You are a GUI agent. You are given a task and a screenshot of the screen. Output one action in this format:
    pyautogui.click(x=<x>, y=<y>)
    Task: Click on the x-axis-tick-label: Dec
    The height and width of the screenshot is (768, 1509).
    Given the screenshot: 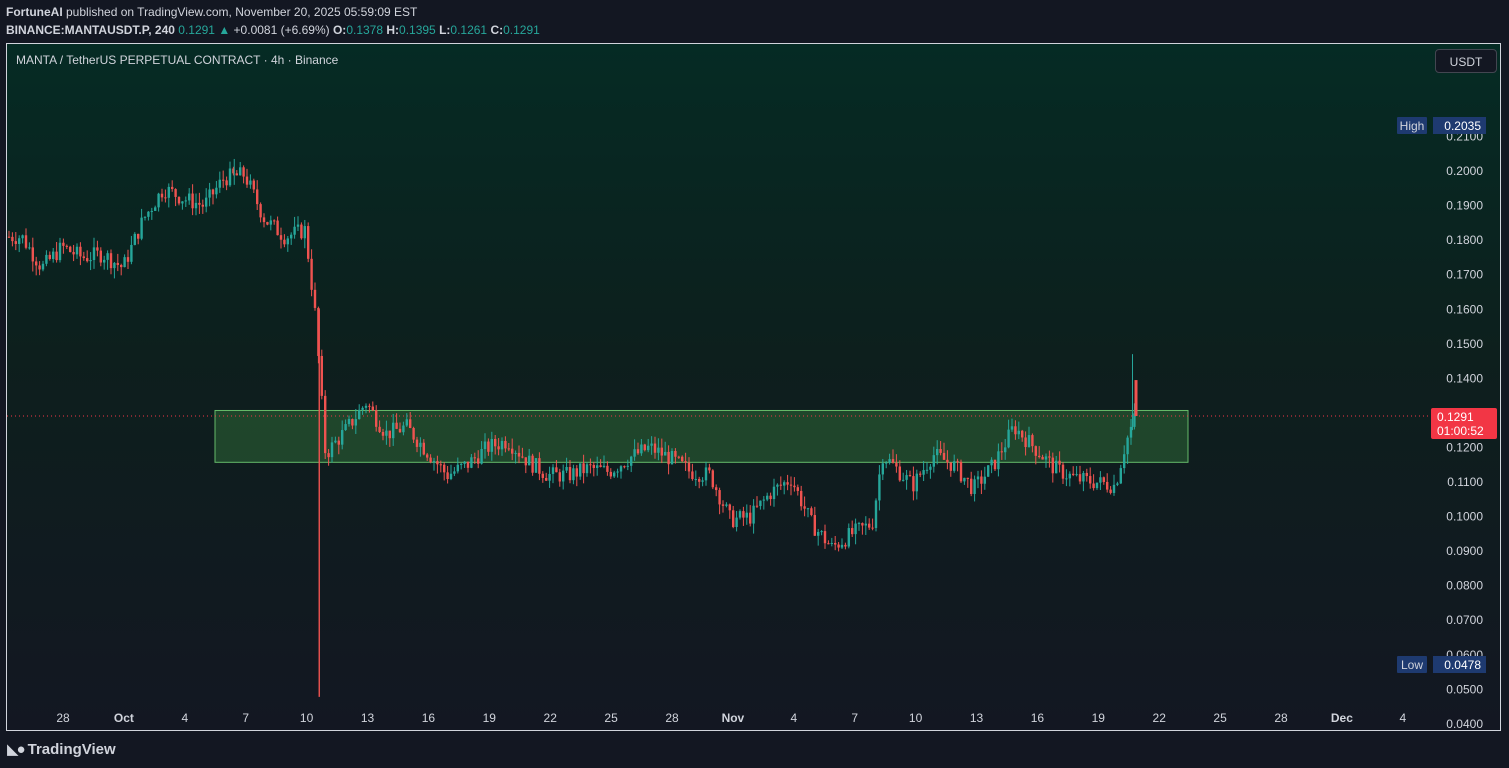 What is the action you would take?
    pyautogui.click(x=1342, y=718)
    